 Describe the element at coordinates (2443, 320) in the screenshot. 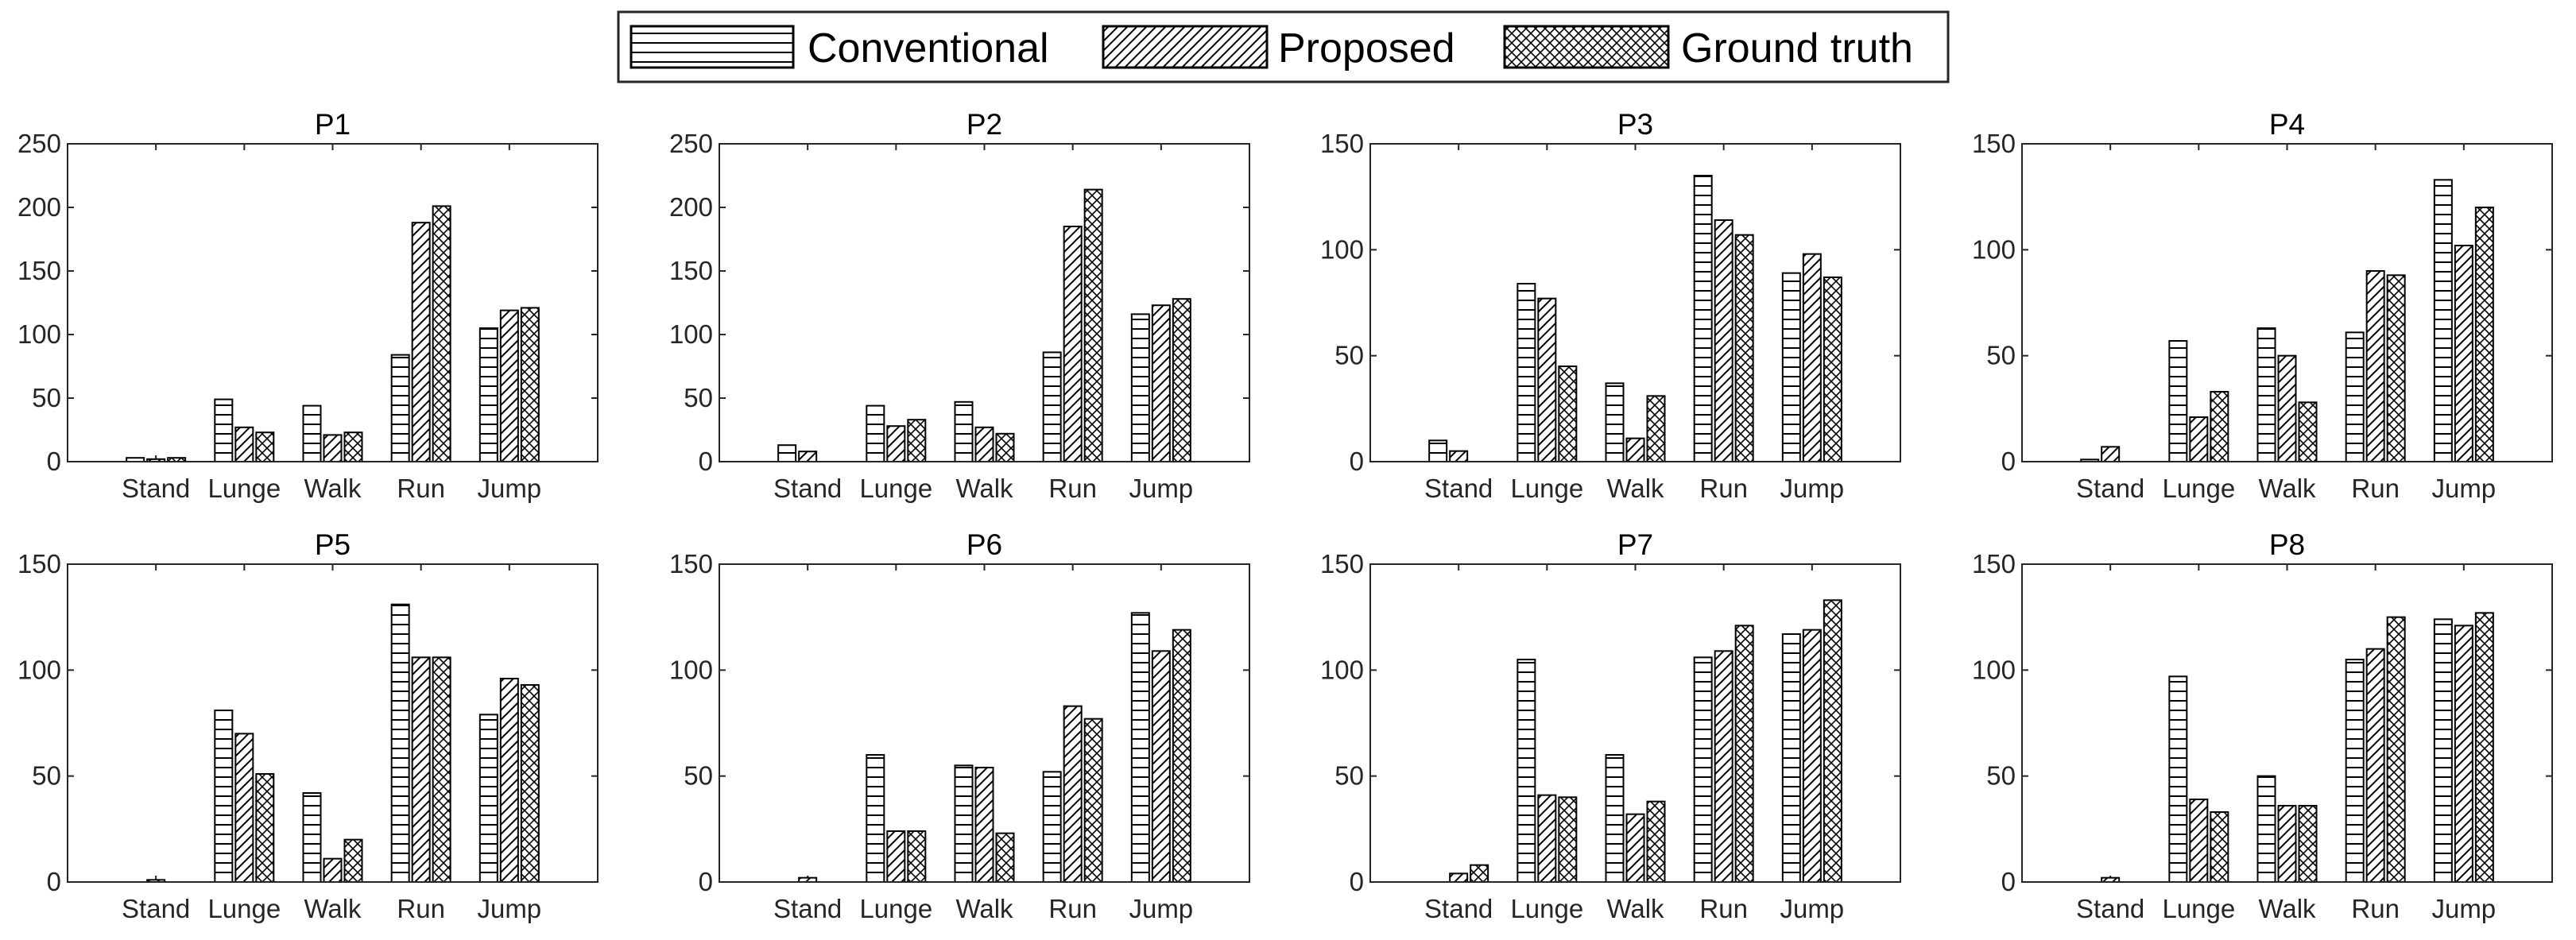

I see `bar-p4-jump-conventional` at that location.